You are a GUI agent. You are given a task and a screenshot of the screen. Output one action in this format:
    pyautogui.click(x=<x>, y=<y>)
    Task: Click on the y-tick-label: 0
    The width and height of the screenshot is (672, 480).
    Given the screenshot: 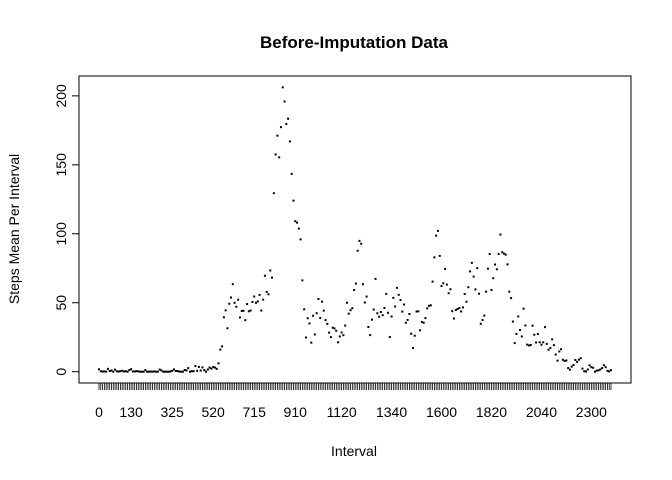 What is the action you would take?
    pyautogui.click(x=61, y=372)
    